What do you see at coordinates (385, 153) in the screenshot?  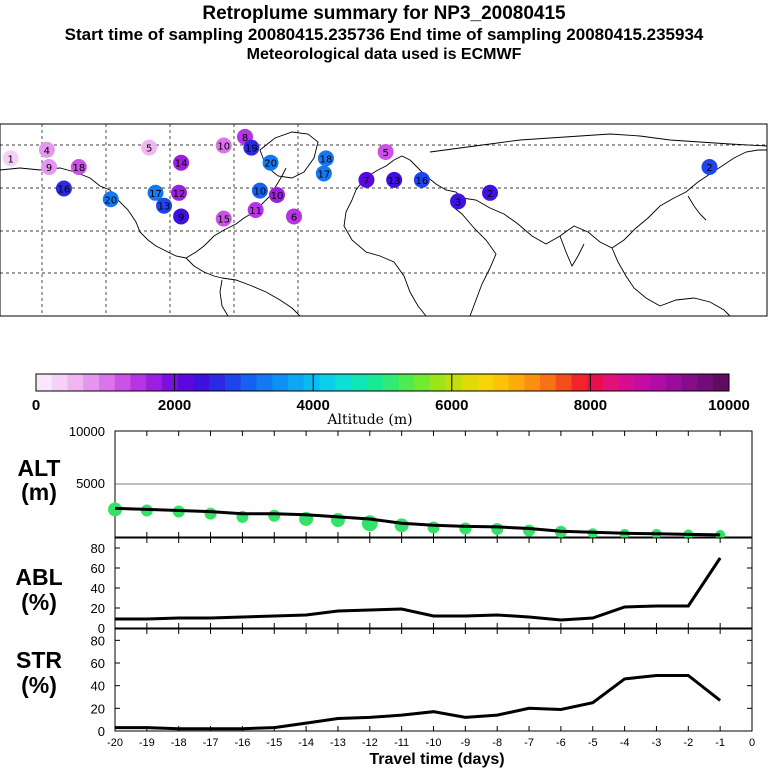 I see `cluster-label: 5` at bounding box center [385, 153].